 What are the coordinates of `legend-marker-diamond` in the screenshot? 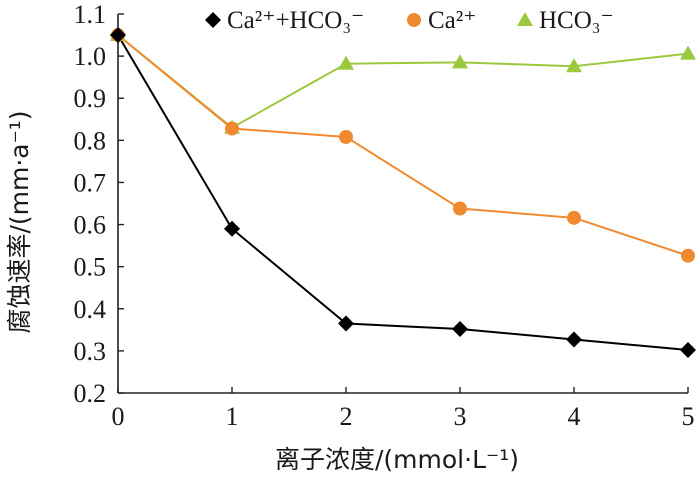 It's located at (213, 20).